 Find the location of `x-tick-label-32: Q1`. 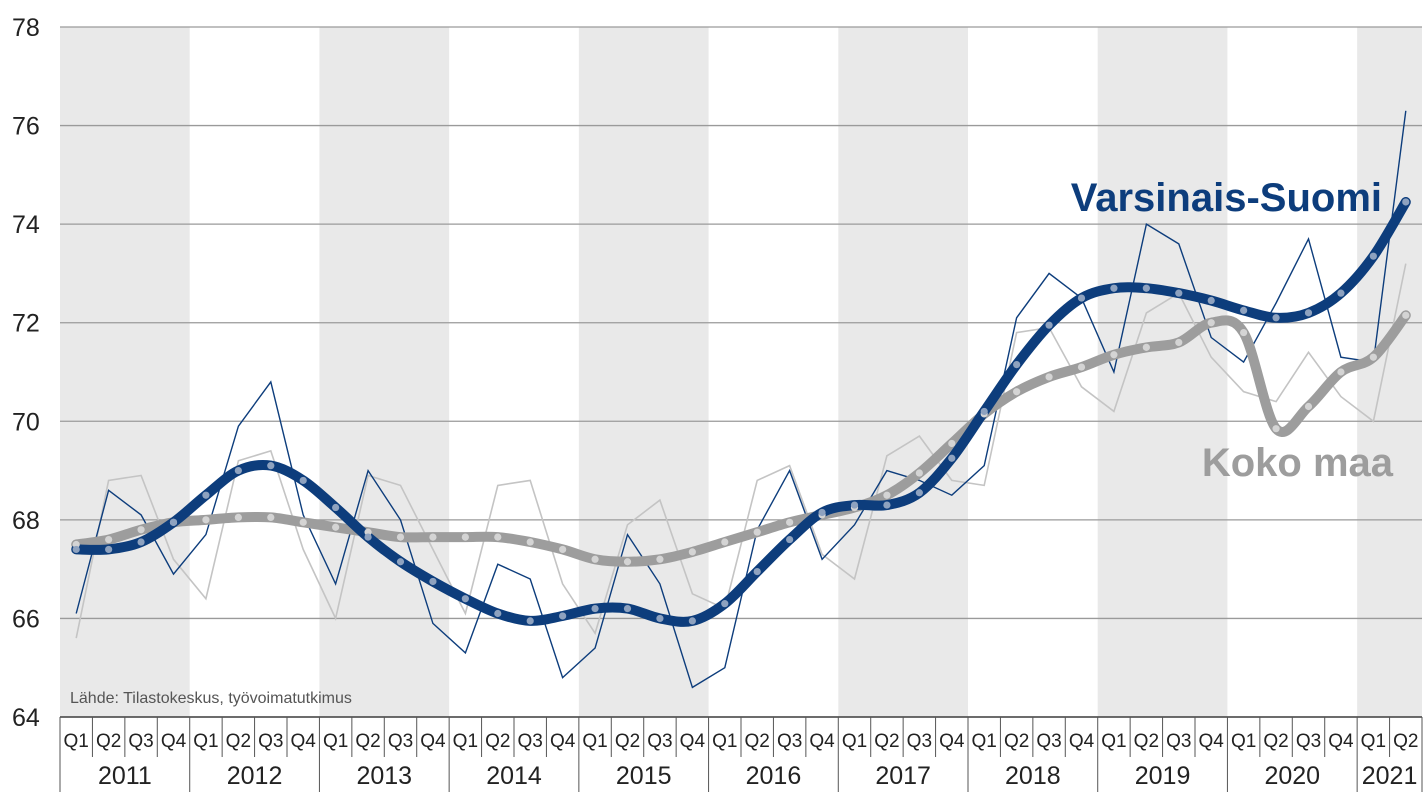

x-tick-label-32: Q1 is located at coordinates (1113, 741).